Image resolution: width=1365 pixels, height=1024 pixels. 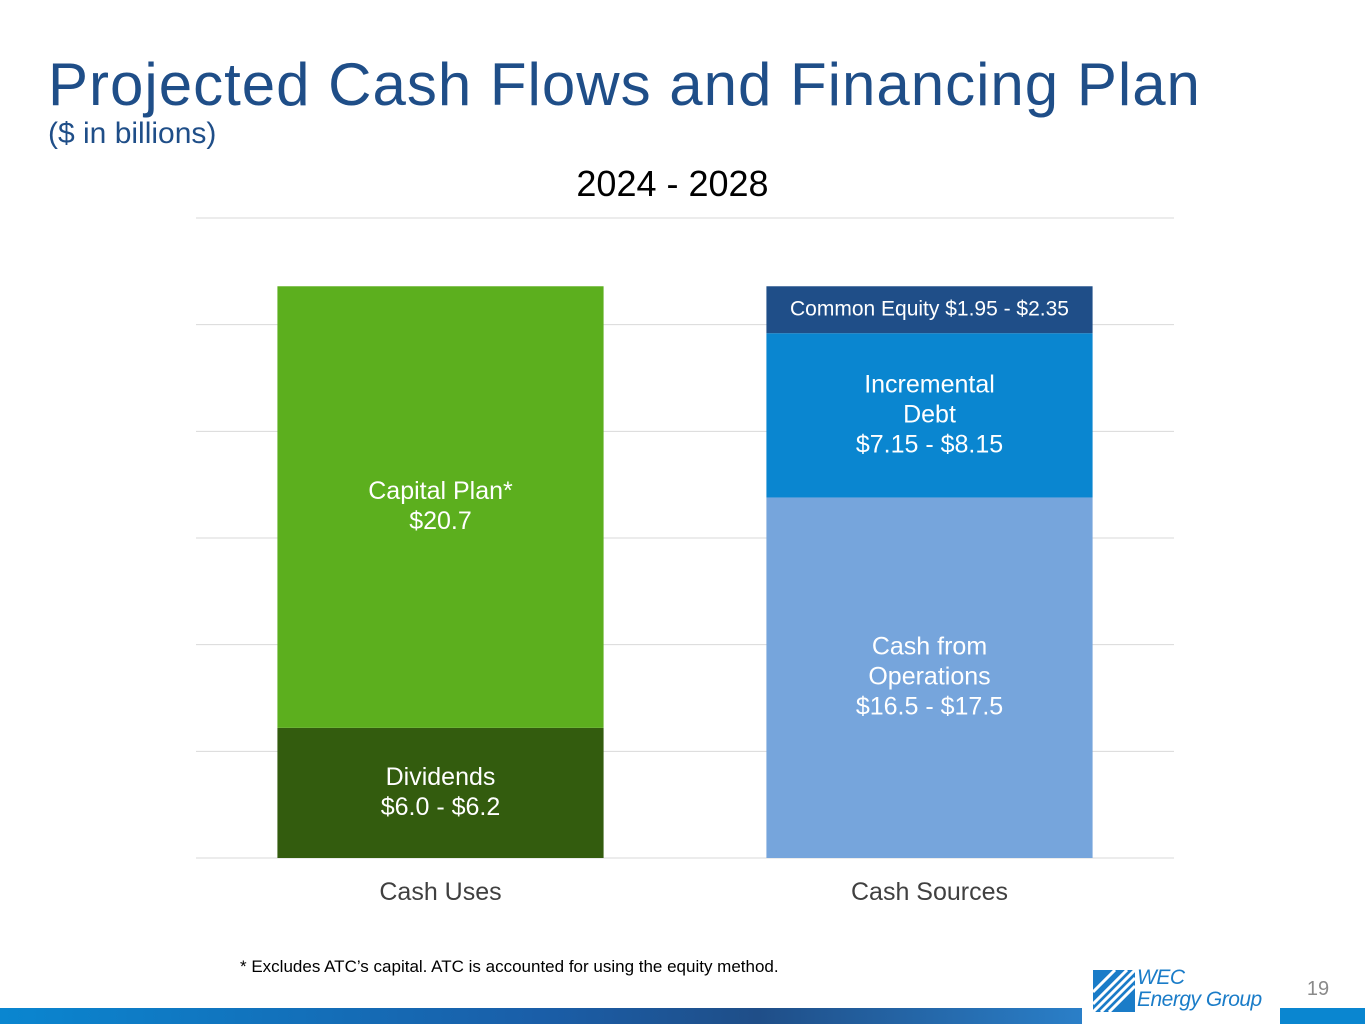 I want to click on data-label-line: Common Equity $1.95 - $2.35, so click(x=929, y=308).